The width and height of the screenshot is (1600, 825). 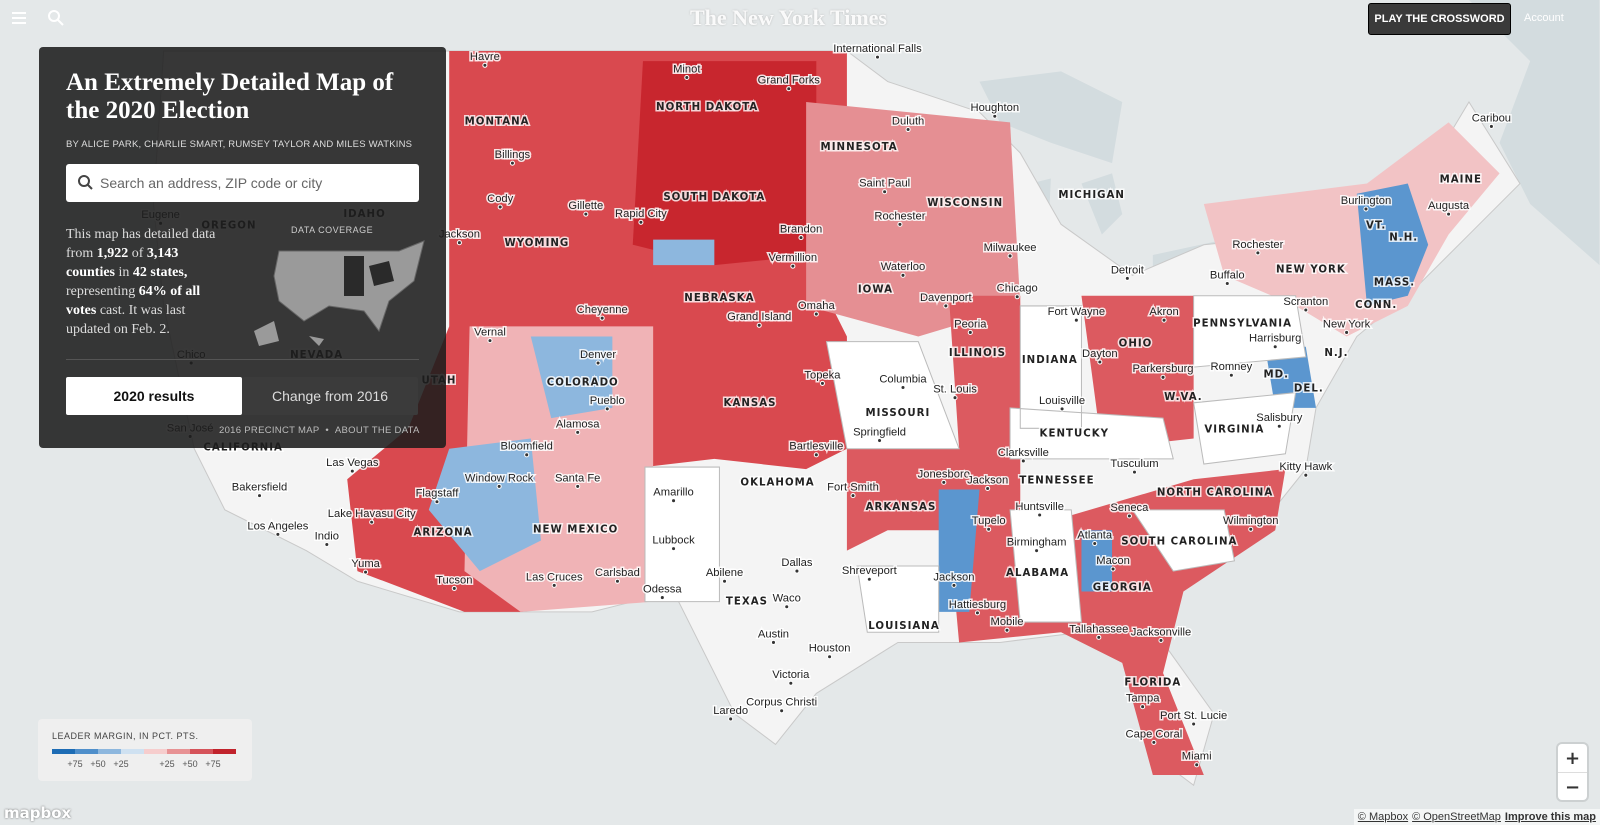 I want to click on city-label: Cheyenne, so click(x=602, y=310).